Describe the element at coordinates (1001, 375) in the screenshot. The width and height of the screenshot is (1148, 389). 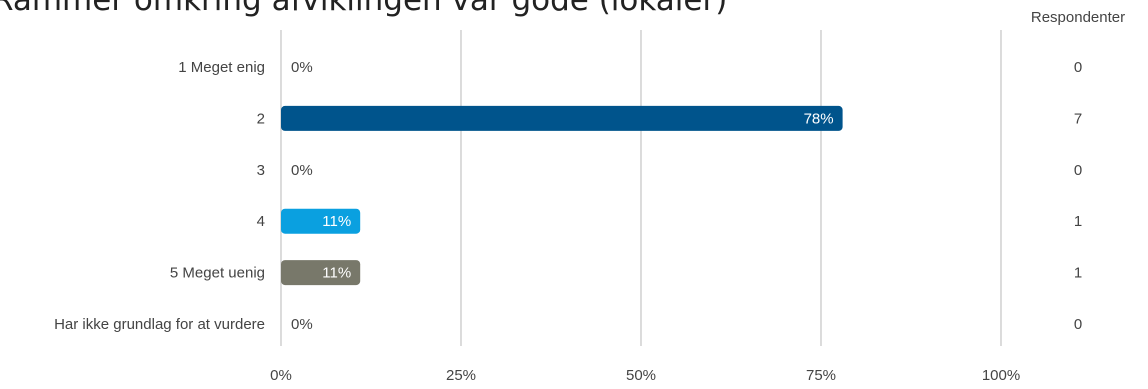
I see `x-tick-label: 100%` at that location.